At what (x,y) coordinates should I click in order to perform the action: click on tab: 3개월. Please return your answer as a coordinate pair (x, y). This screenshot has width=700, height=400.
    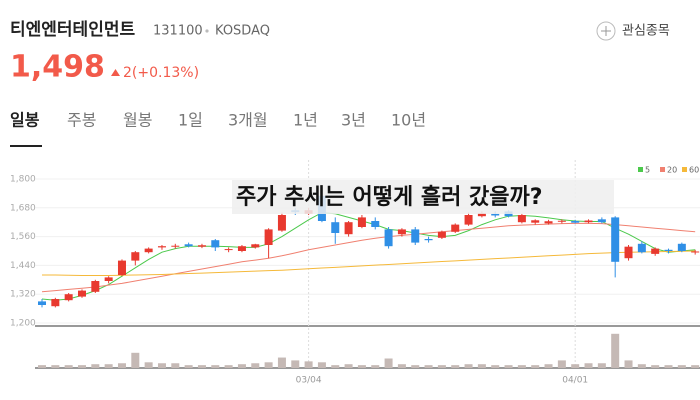
    Looking at the image, I should click on (248, 120).